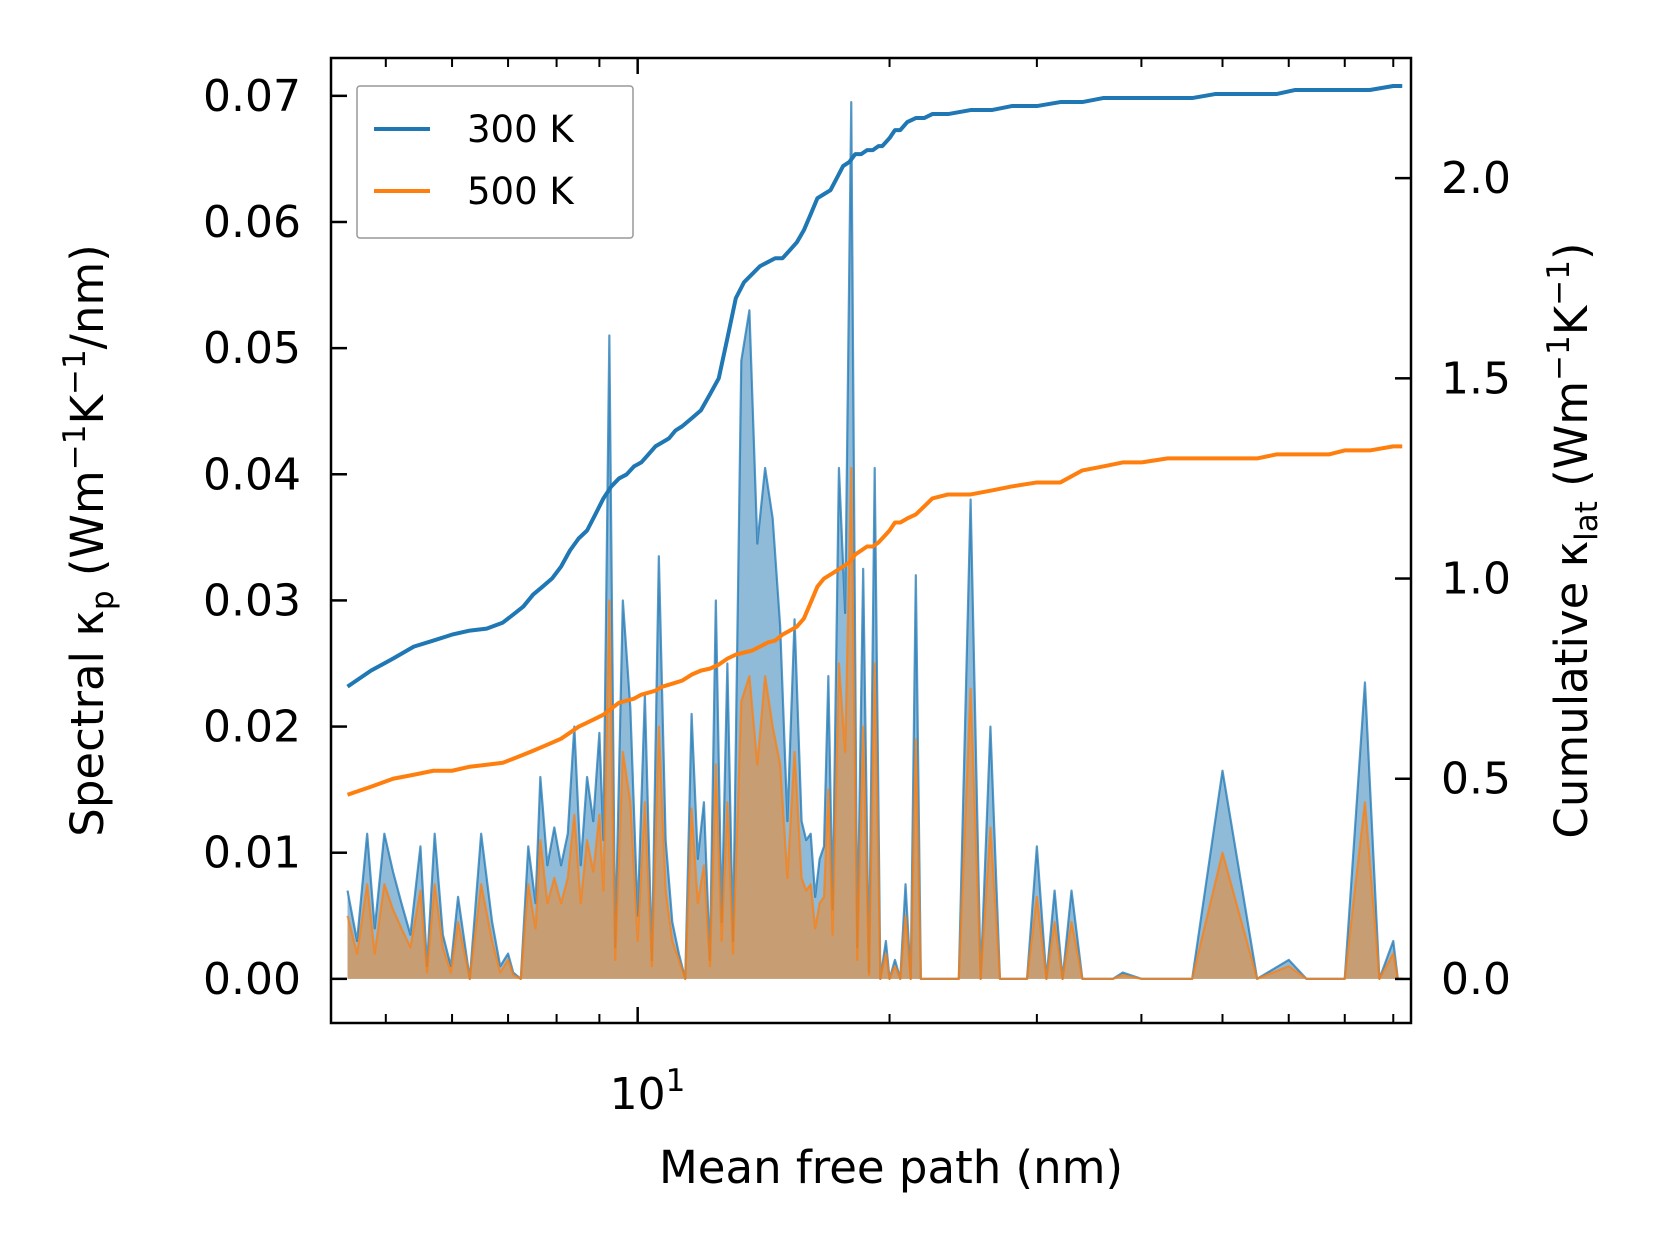 The height and width of the screenshot is (1253, 1679). What do you see at coordinates (521, 191) in the screenshot?
I see `legend-label-500k: 500 K` at bounding box center [521, 191].